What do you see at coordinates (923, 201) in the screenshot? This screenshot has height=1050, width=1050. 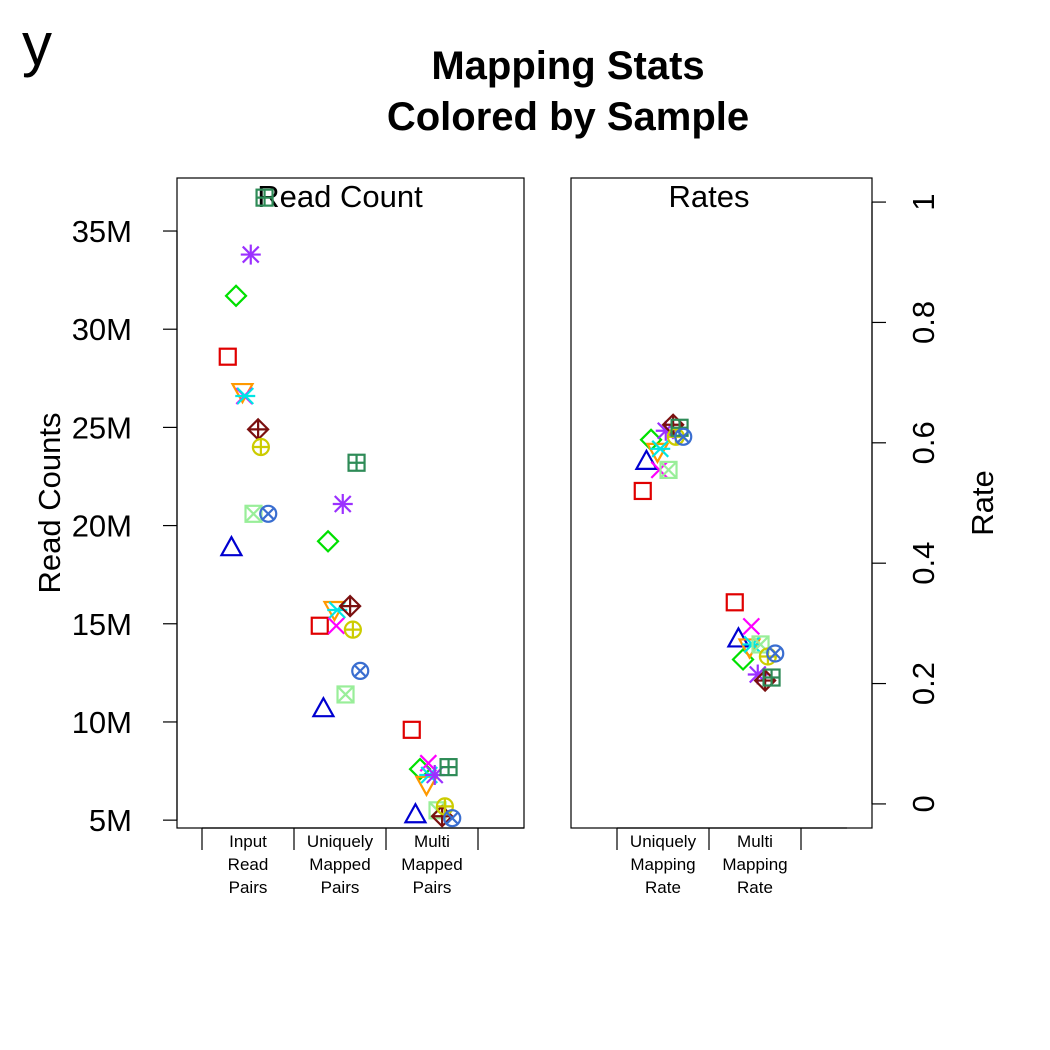 I see `rates-y-tick-label: 1` at bounding box center [923, 201].